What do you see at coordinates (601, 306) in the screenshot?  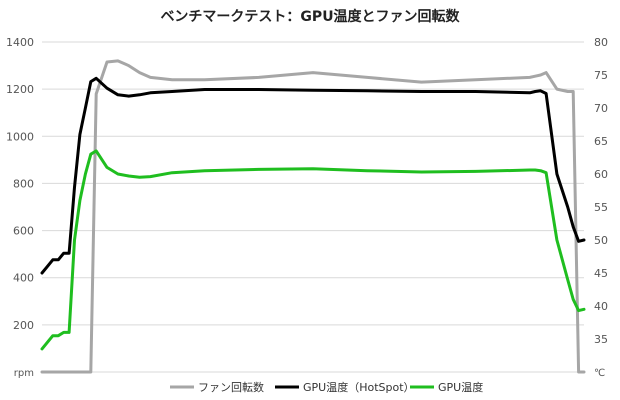 I see `right-tick-label: 40` at bounding box center [601, 306].